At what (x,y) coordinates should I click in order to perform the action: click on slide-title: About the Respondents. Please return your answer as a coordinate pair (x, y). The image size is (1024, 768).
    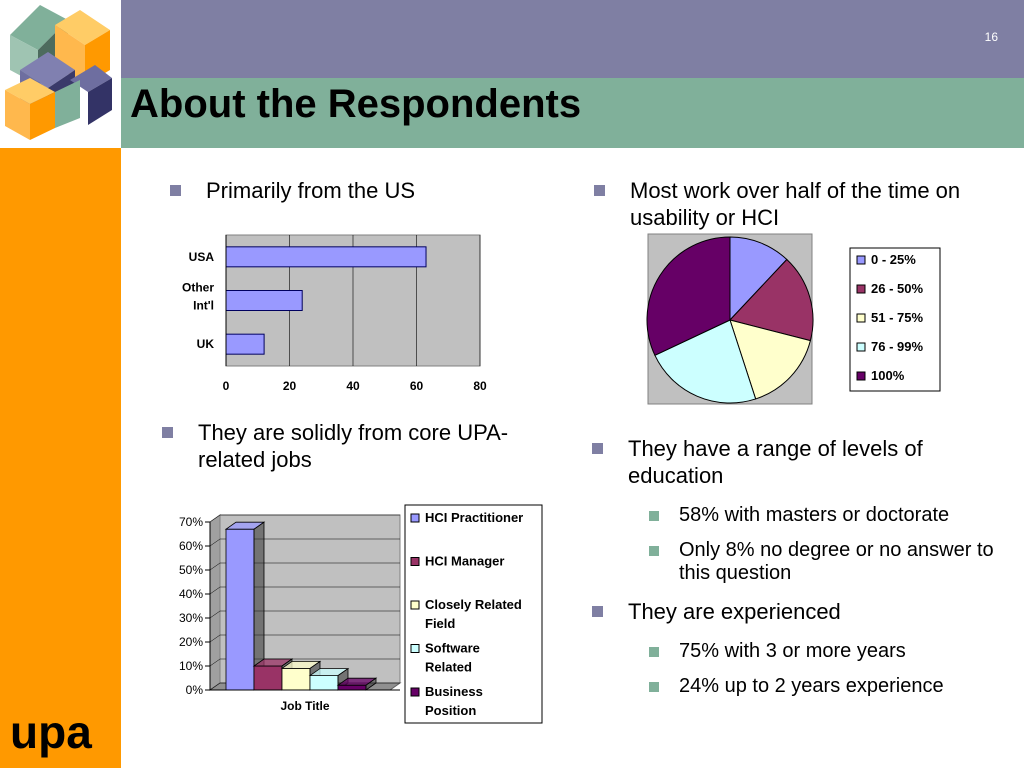
    Looking at the image, I should click on (356, 104).